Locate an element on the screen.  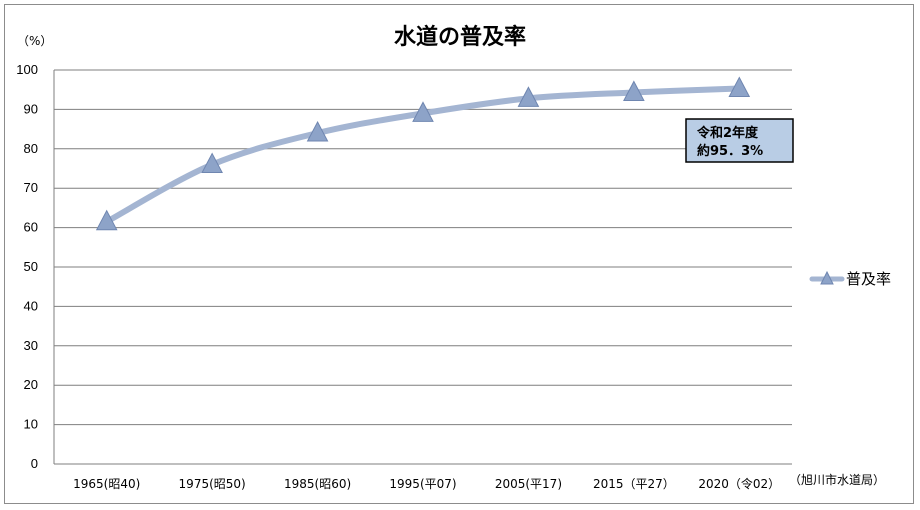
x-tick-label: 1965(昭40) is located at coordinates (106, 484).